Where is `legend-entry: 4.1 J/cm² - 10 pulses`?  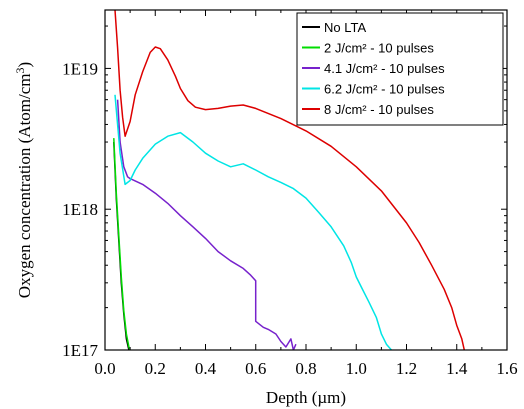 legend-entry: 4.1 J/cm² - 10 pulses is located at coordinates (384, 68).